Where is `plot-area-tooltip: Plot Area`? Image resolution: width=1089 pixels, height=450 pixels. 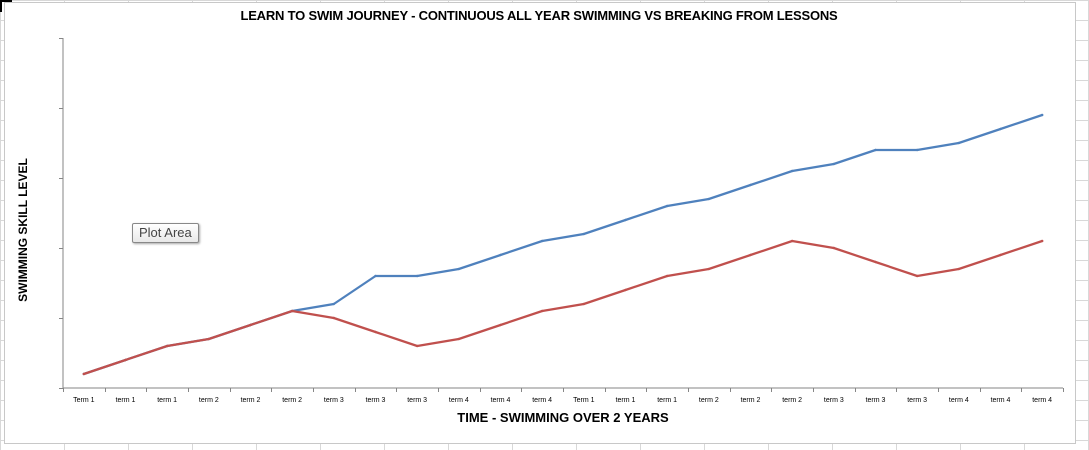 plot-area-tooltip: Plot Area is located at coordinates (165, 233).